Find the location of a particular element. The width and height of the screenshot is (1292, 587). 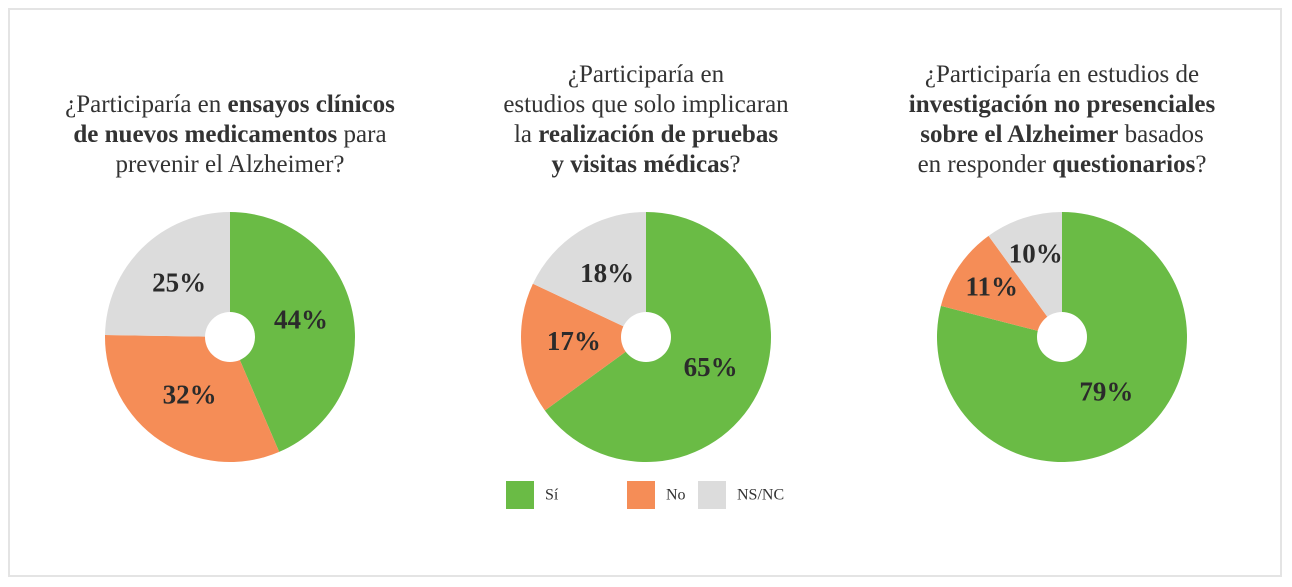

title-text: basados is located at coordinates (1161, 134).